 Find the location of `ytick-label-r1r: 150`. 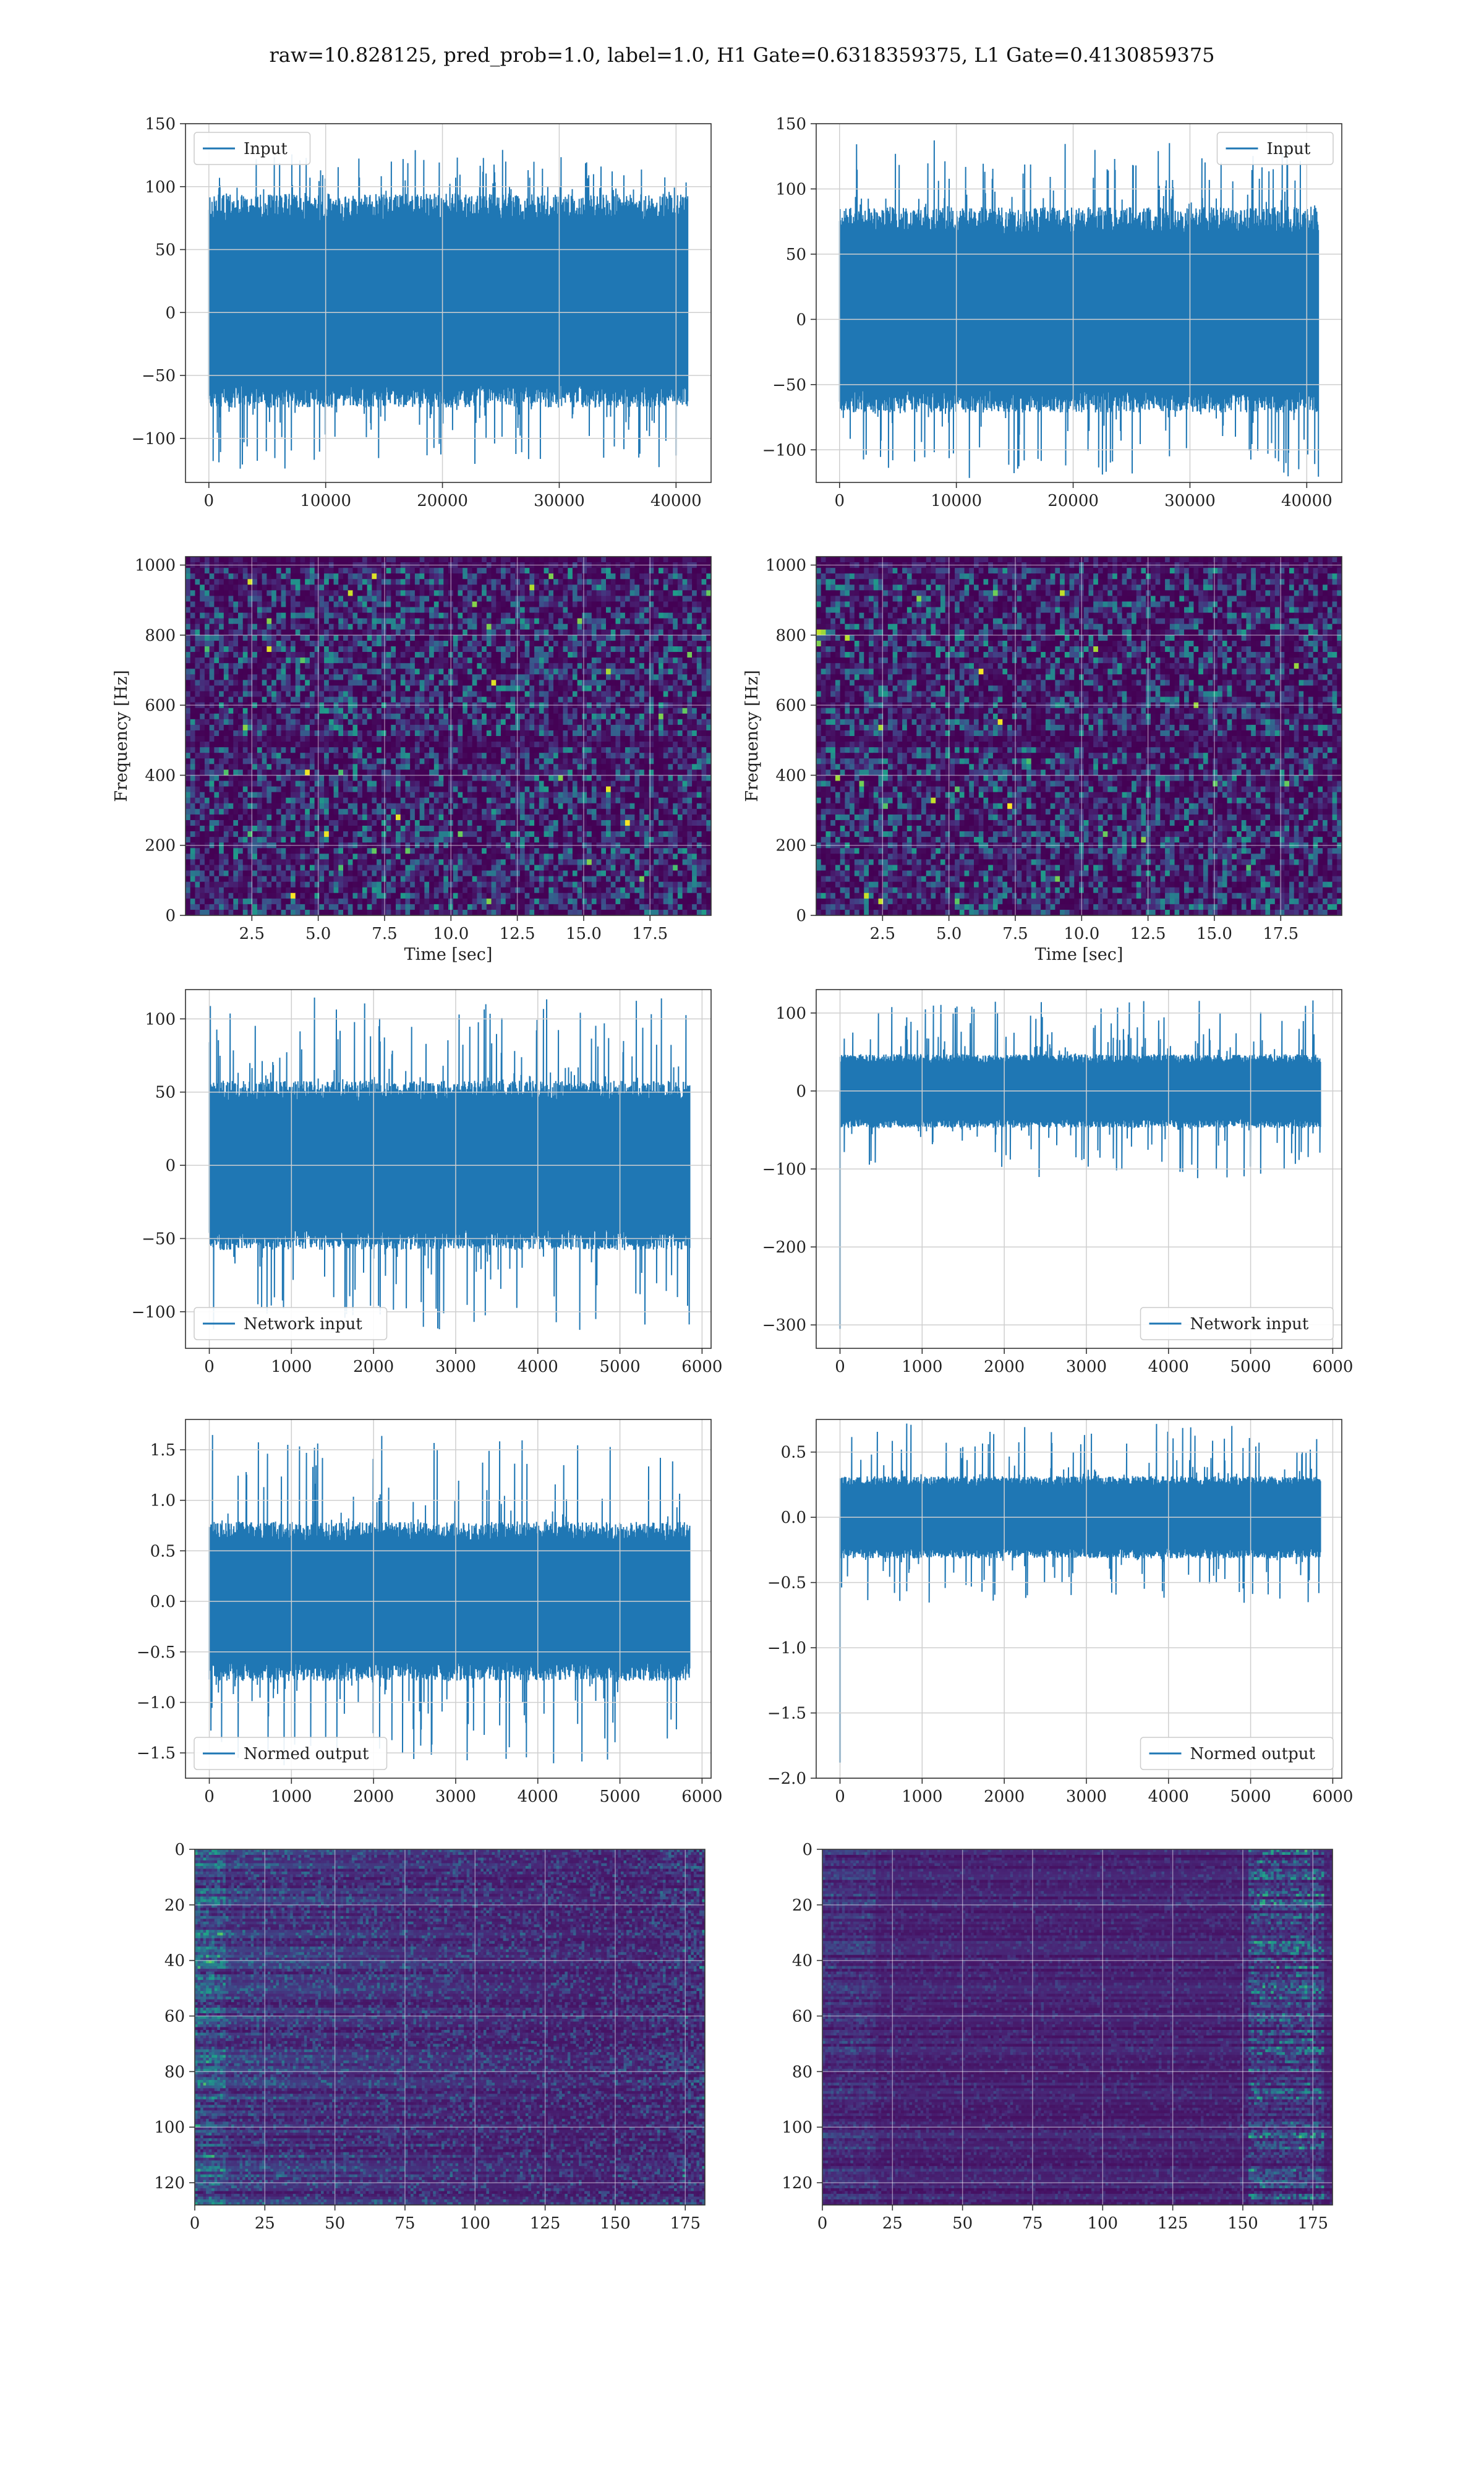

ytick-label-r1r: 150 is located at coordinates (790, 124).